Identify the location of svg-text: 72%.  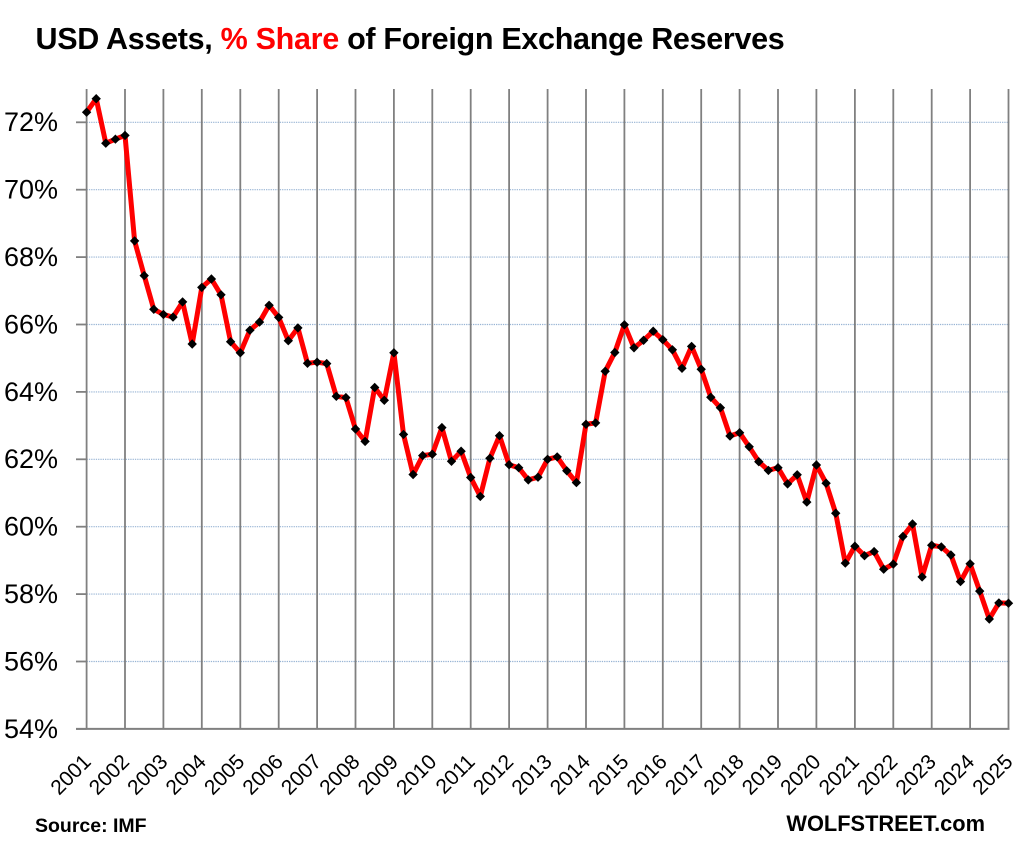
(31, 122).